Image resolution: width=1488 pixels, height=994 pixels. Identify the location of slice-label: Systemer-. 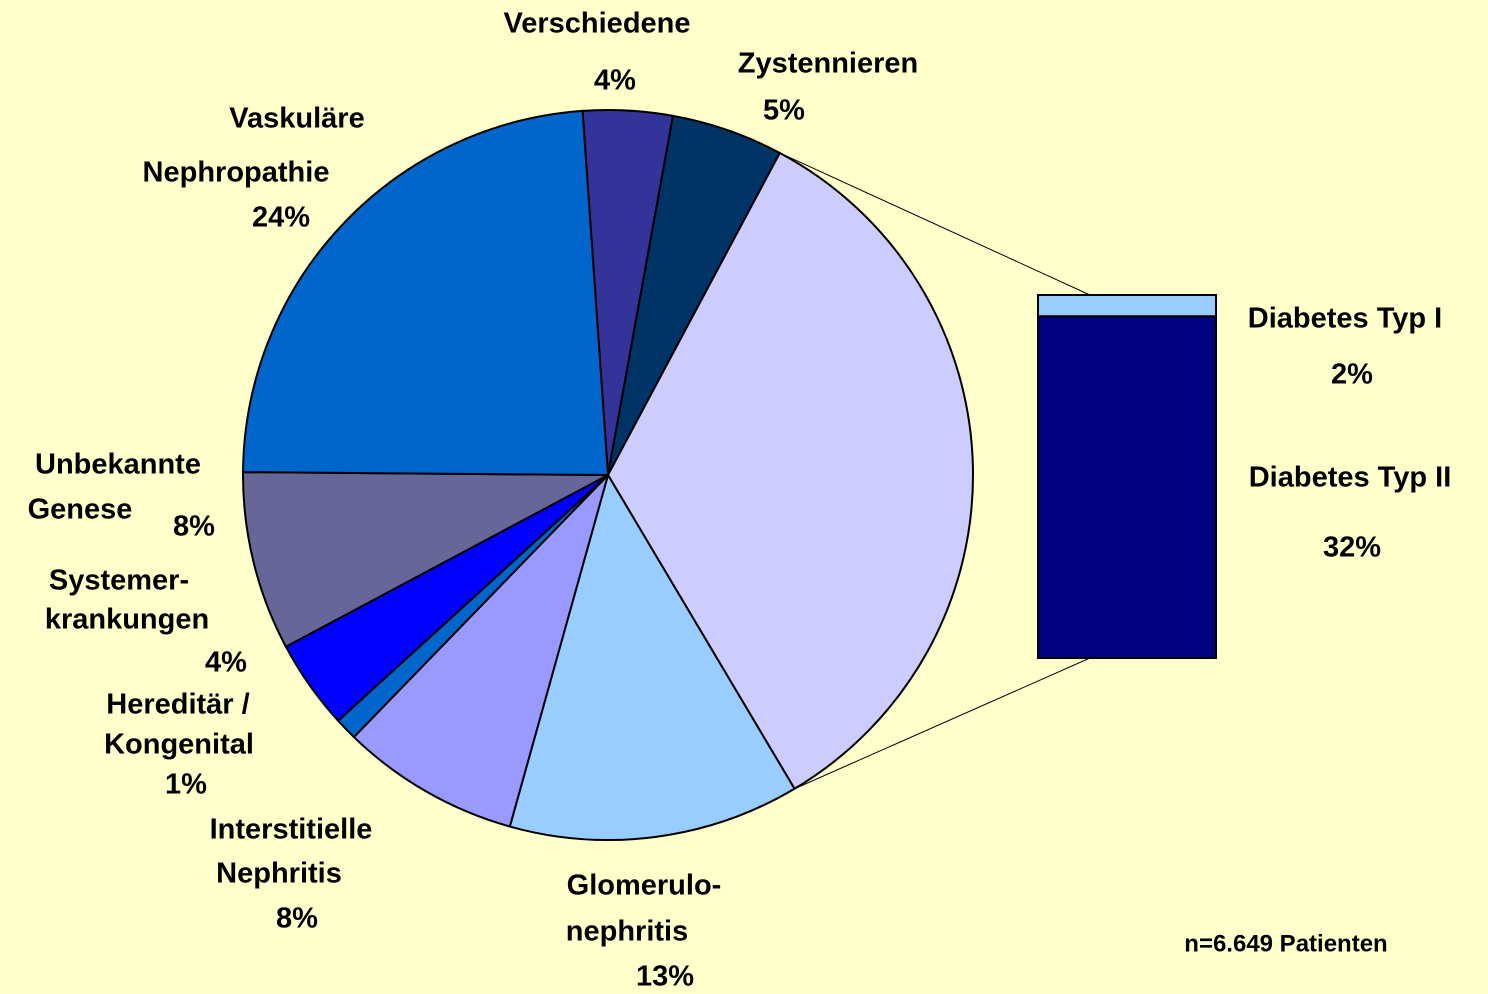
(119, 581).